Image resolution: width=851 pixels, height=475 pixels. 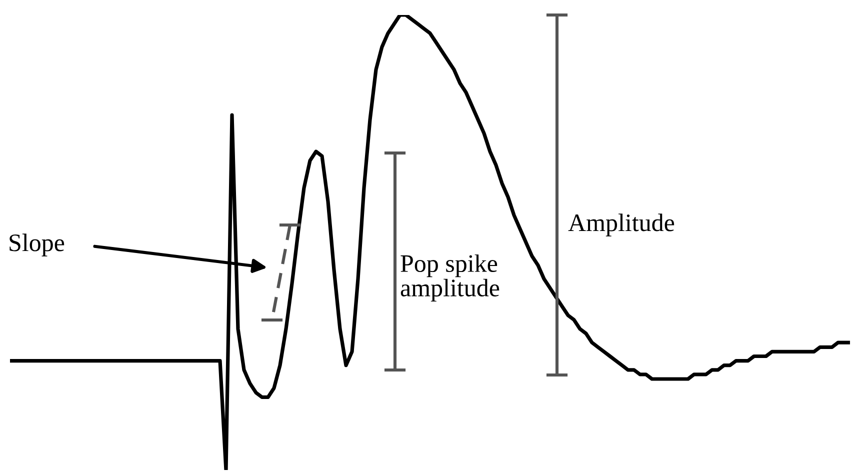 What do you see at coordinates (37, 245) in the screenshot?
I see `annotation: Slope` at bounding box center [37, 245].